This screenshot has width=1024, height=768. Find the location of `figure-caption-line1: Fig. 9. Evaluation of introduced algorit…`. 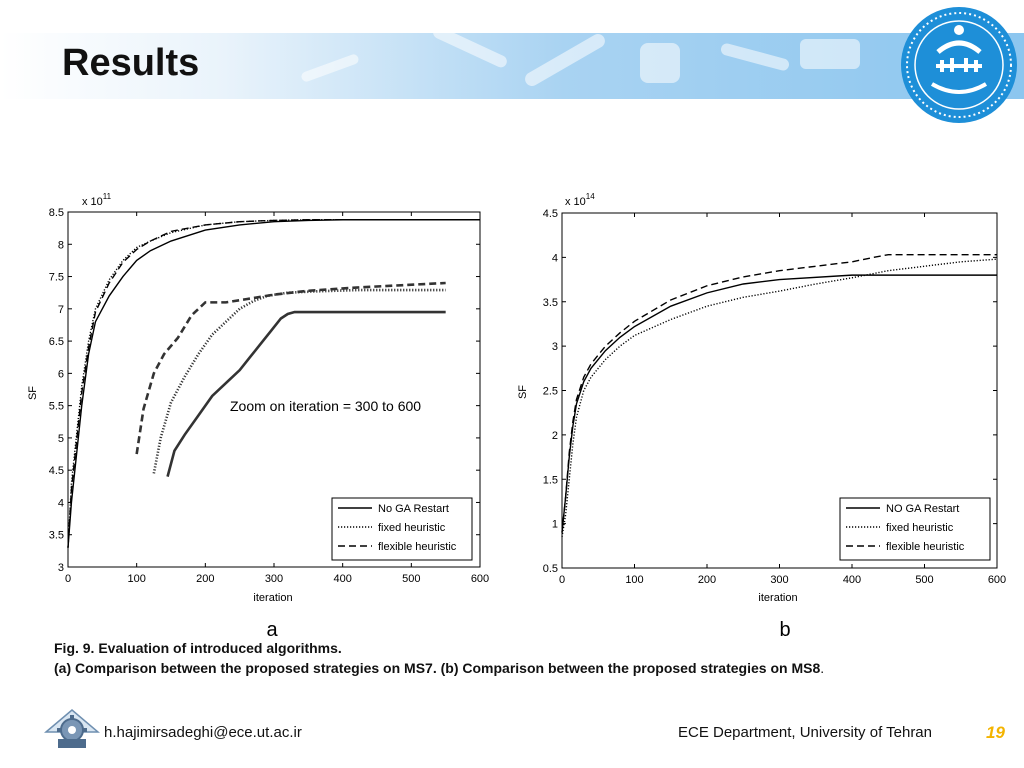

figure-caption-line1: Fig. 9. Evaluation of introduced algorit… is located at coordinates (198, 648).